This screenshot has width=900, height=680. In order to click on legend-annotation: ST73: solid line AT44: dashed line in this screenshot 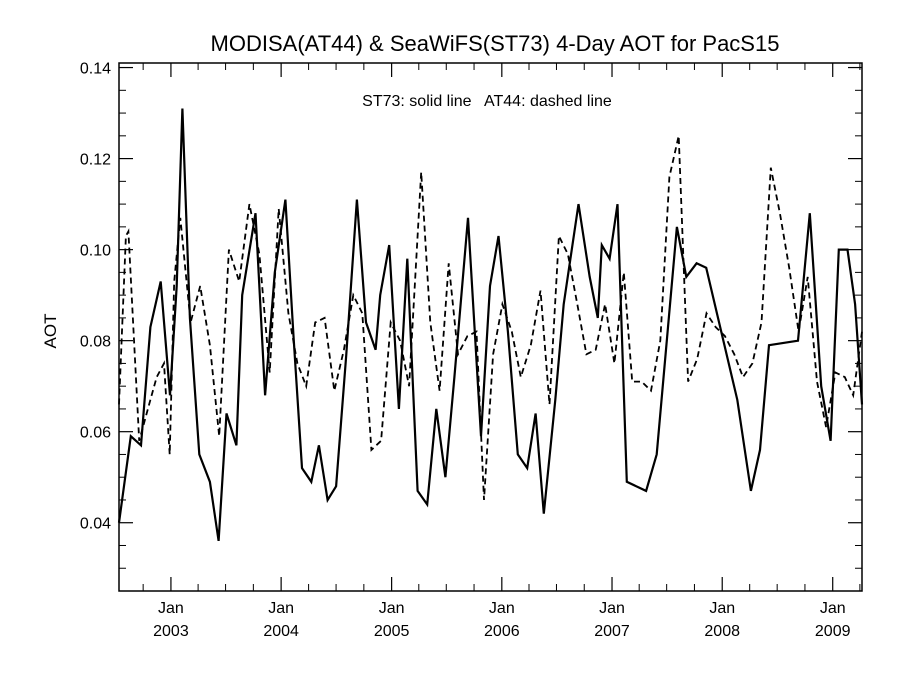, I will do `click(487, 101)`.